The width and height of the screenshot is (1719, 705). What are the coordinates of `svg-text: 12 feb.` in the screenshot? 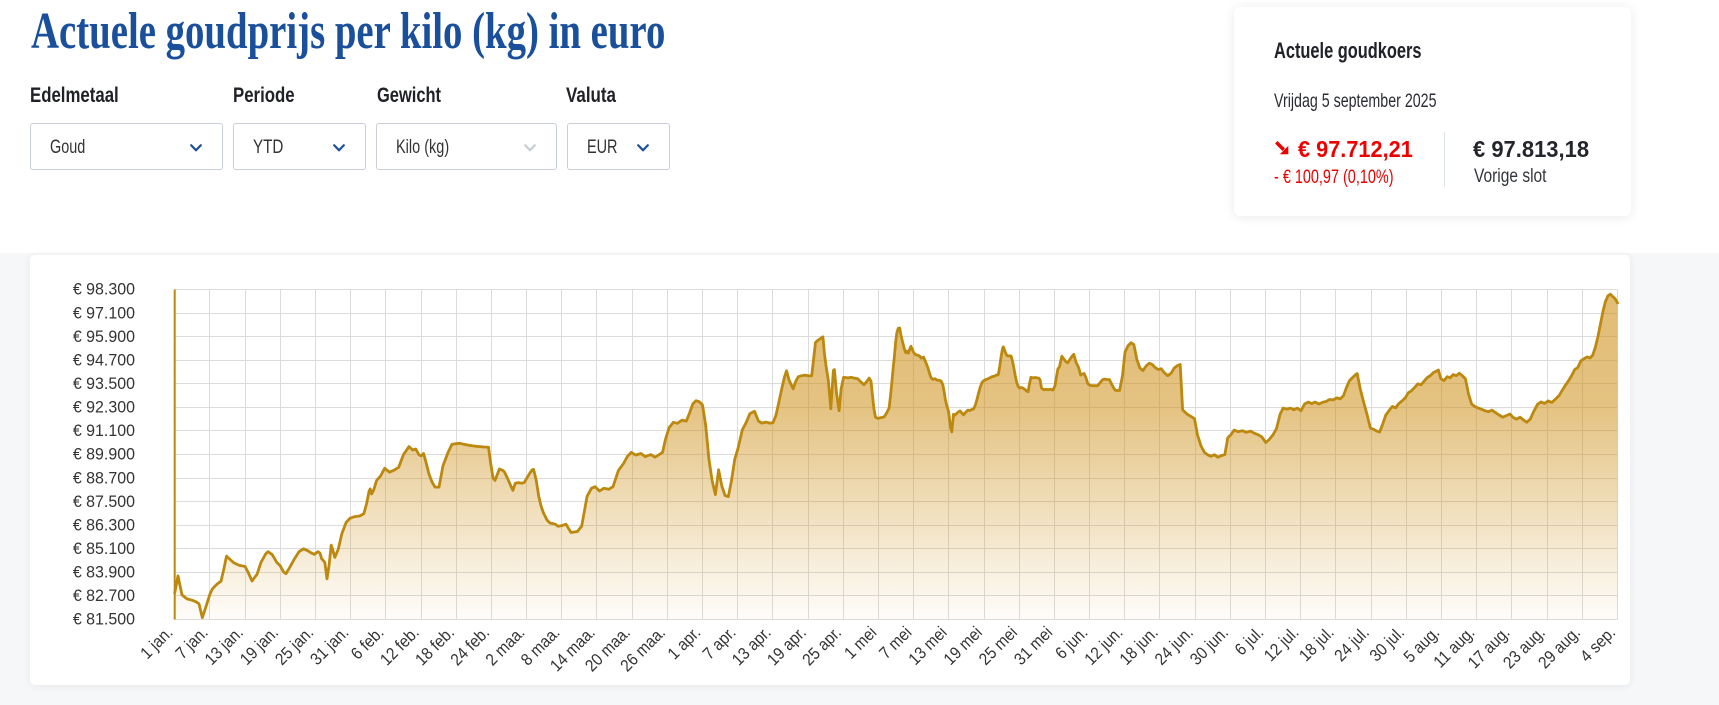 It's located at (400, 646).